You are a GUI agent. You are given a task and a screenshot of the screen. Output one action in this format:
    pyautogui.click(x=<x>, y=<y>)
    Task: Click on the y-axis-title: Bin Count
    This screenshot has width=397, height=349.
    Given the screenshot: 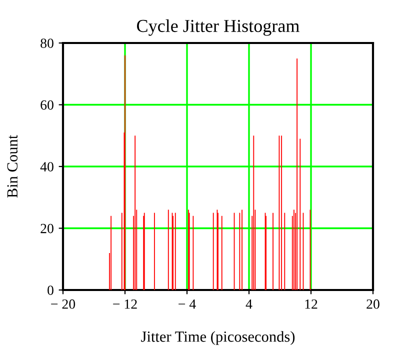 What is the action you would take?
    pyautogui.click(x=12, y=166)
    